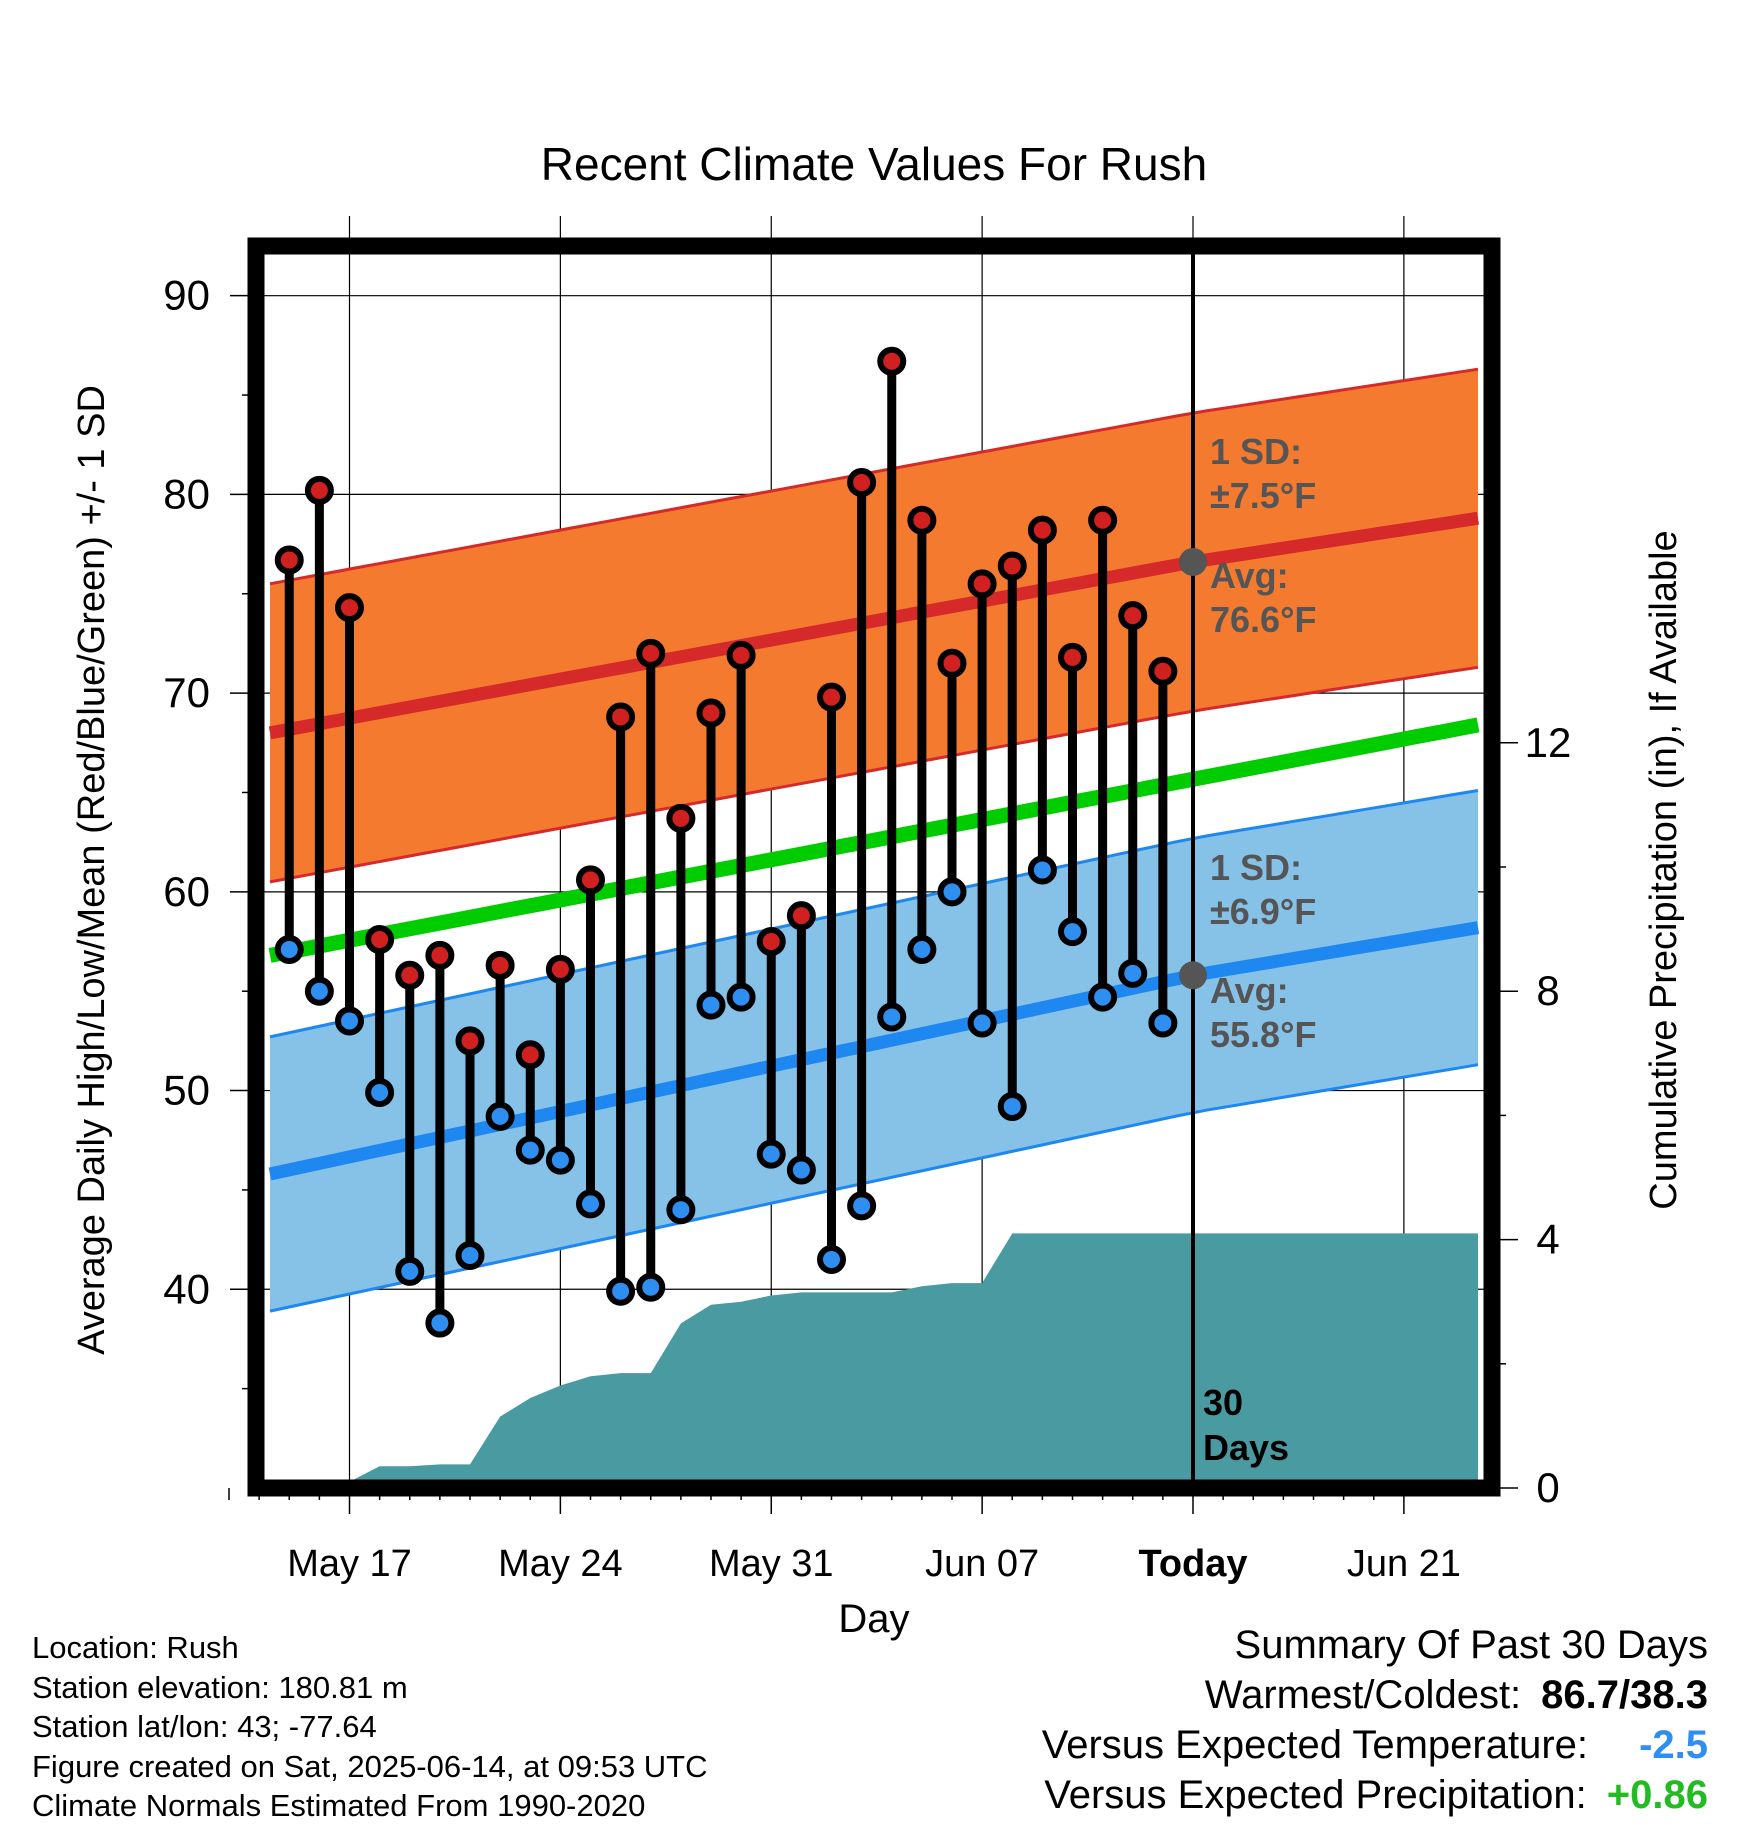 This screenshot has width=1748, height=1828. I want to click on precip-anomaly-row: Versus Expected Precipitation: +0.86, so click(1375, 1795).